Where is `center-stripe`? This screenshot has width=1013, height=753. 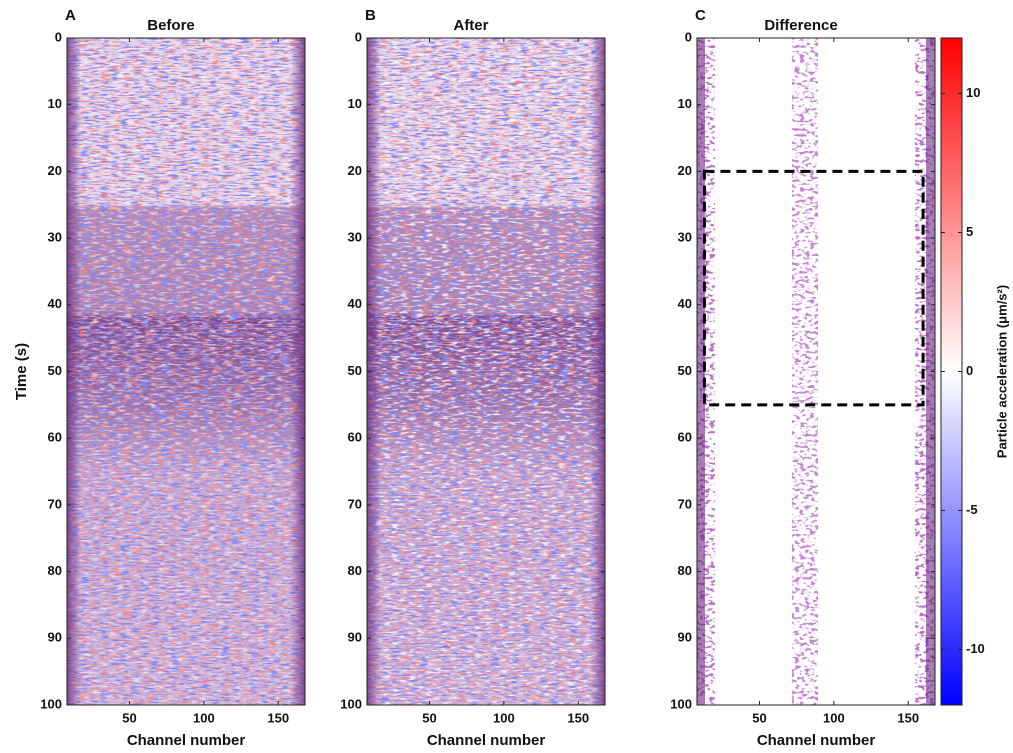 center-stripe is located at coordinates (805, 371).